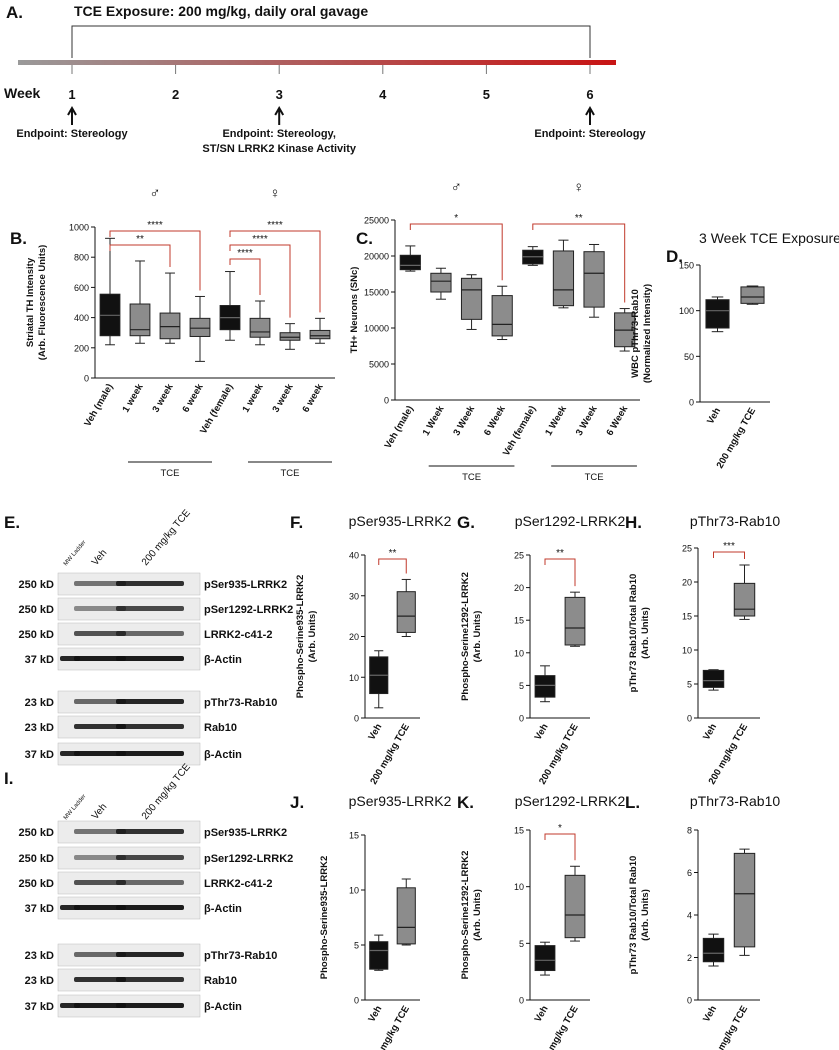 This screenshot has height=1050, width=839. What do you see at coordinates (312, 397) in the screenshot?
I see `x-tick-label: 6 week` at bounding box center [312, 397].